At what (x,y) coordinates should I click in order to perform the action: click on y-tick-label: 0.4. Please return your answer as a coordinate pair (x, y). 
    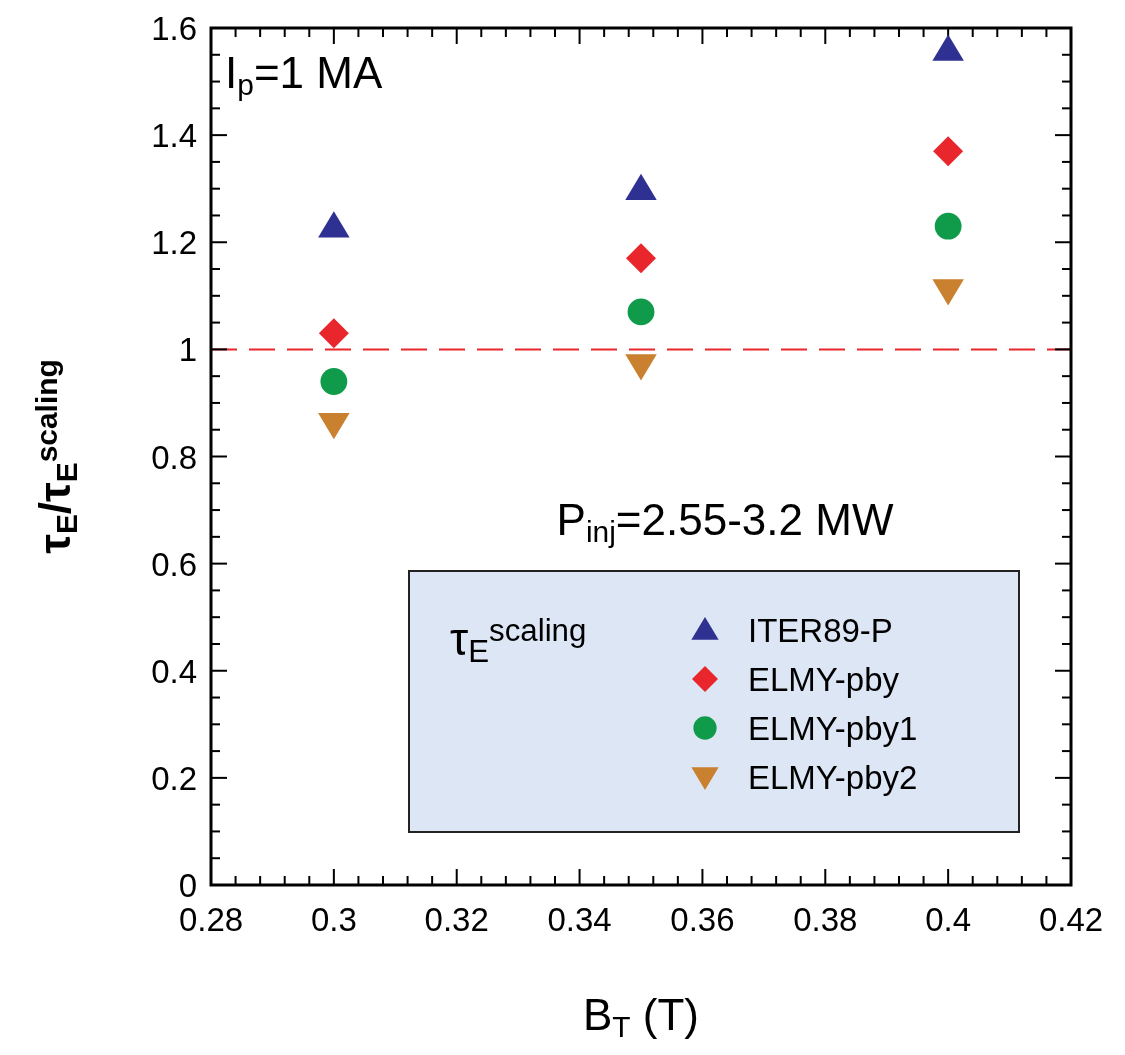
    Looking at the image, I should click on (174, 671).